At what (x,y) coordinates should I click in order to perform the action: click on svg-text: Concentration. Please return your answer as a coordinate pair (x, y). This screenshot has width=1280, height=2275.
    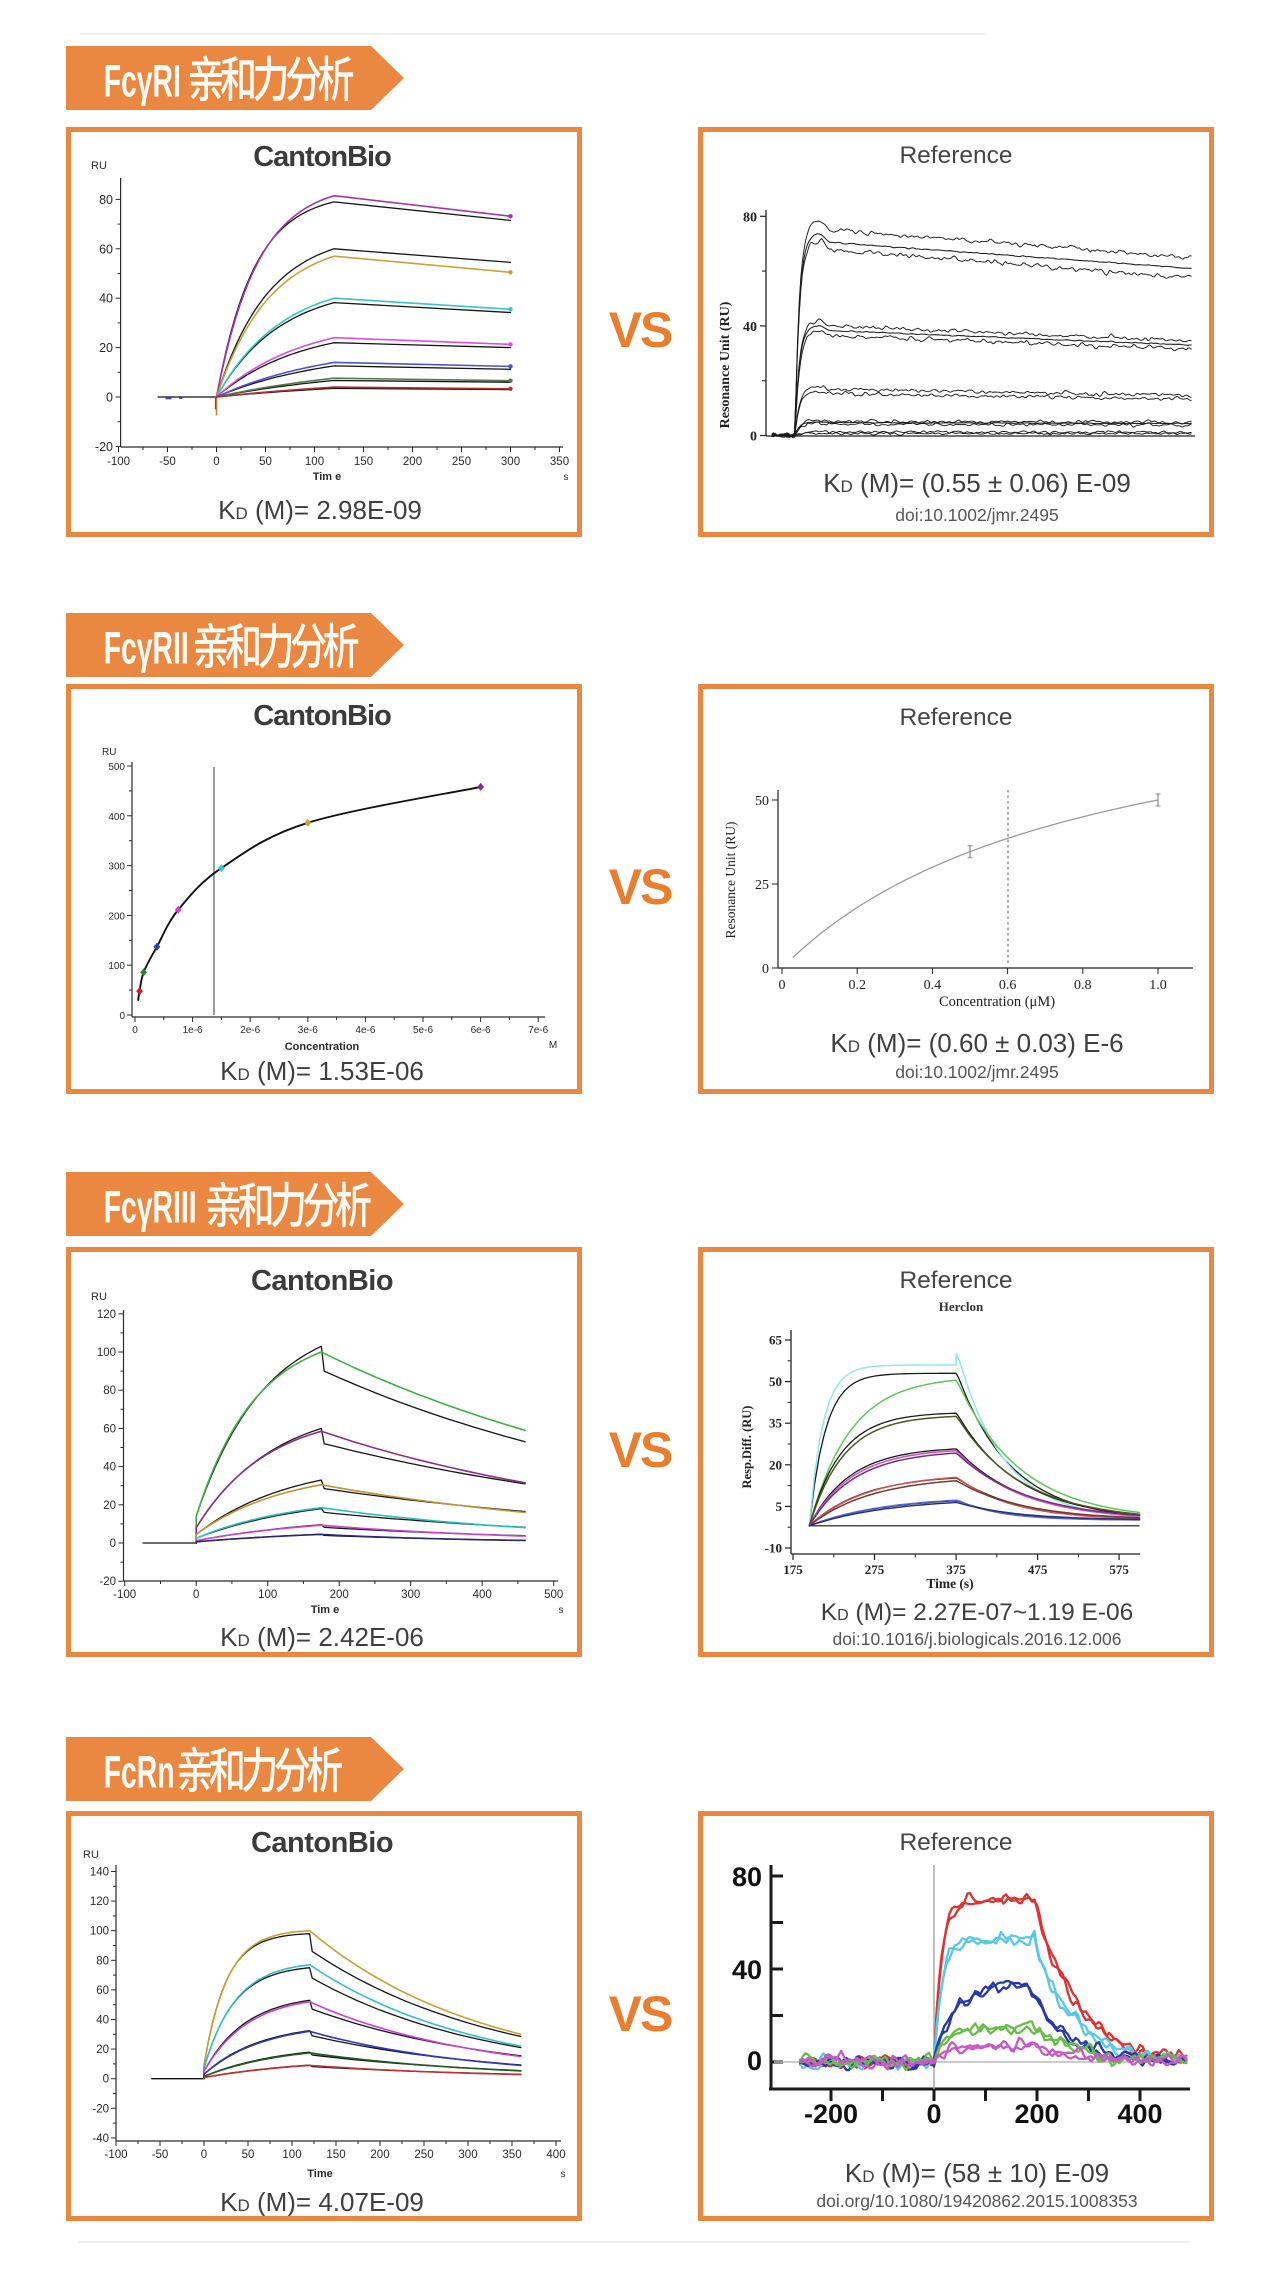
    Looking at the image, I should click on (322, 1047).